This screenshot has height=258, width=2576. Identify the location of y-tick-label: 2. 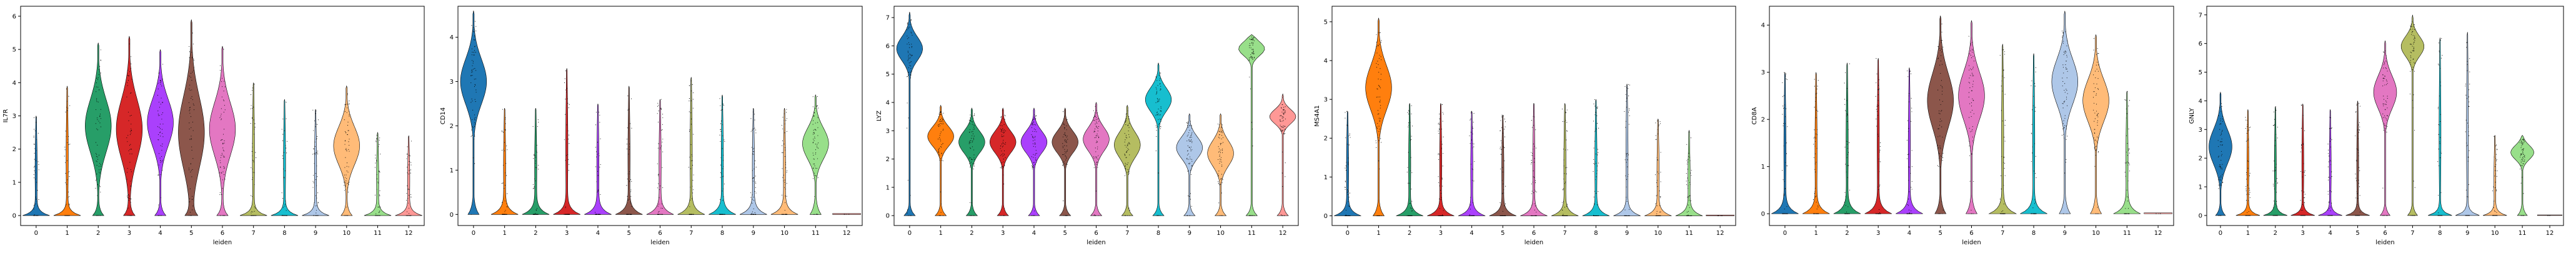
(1326, 139).